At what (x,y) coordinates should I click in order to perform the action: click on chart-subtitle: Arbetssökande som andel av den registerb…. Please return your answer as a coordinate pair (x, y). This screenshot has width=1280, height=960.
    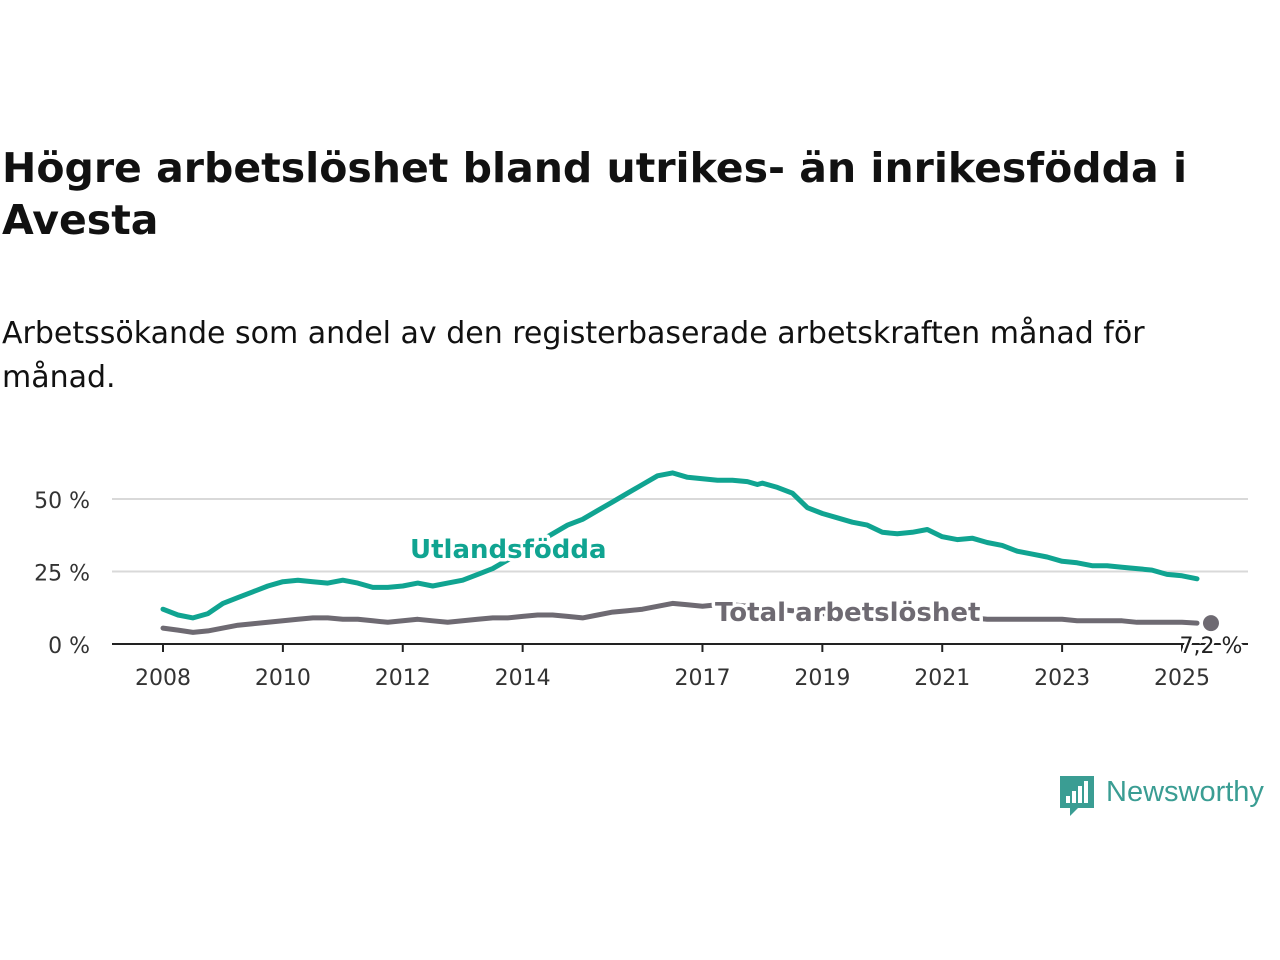
    Looking at the image, I should click on (573, 355).